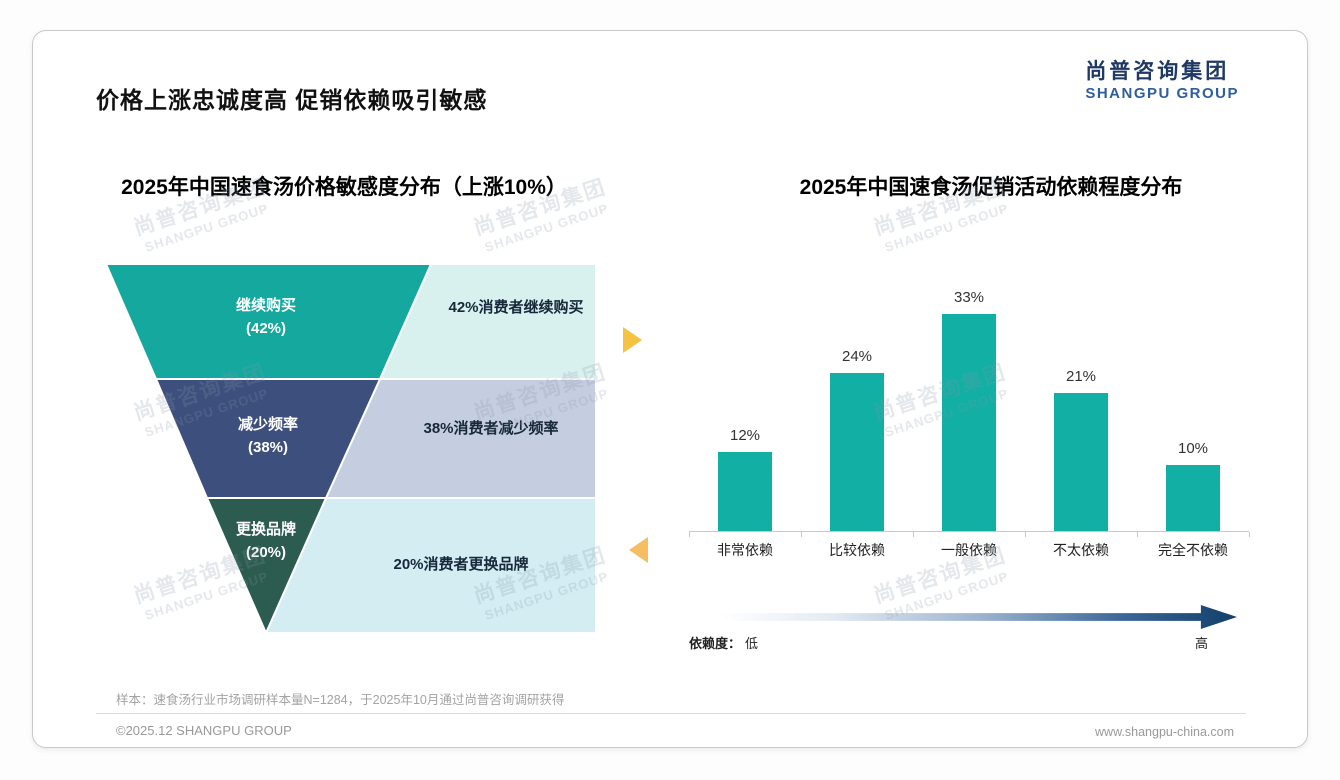  What do you see at coordinates (461, 564) in the screenshot?
I see `funnel-level-3-desc: 20%消费者更换品牌` at bounding box center [461, 564].